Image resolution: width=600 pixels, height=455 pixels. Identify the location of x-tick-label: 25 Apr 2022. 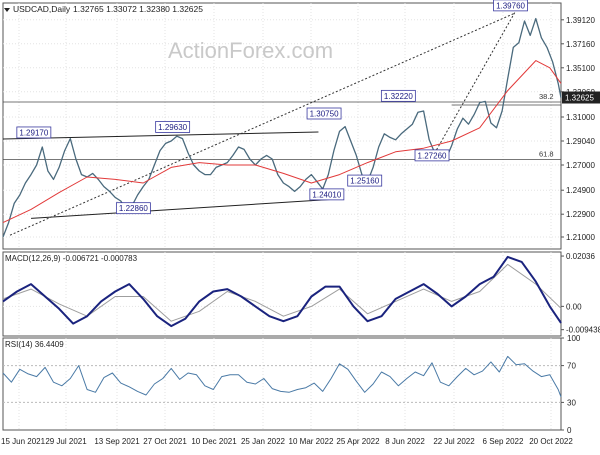
(358, 441).